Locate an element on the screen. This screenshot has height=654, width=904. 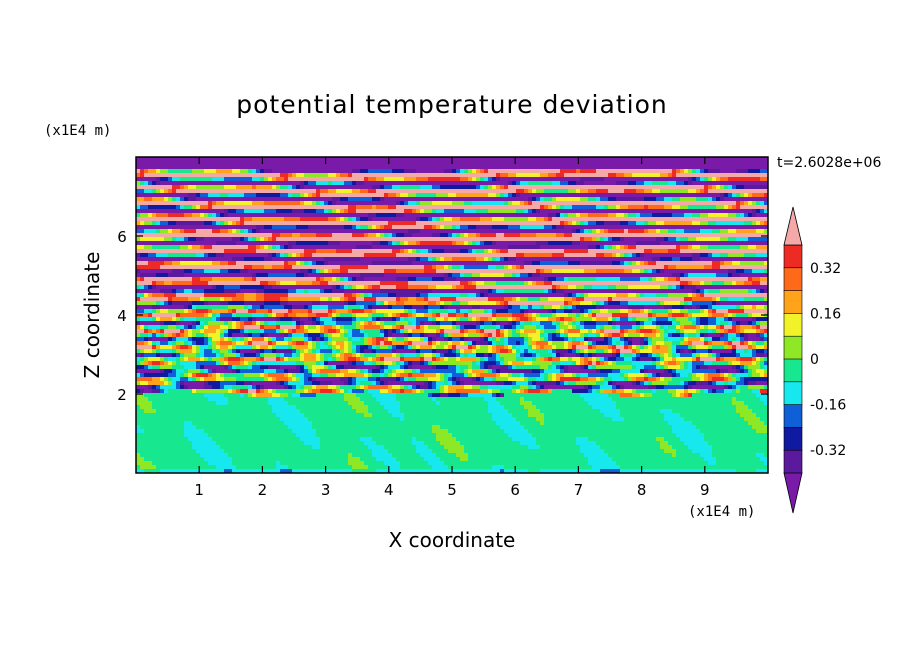
contour-row is located at coordinates (452, 223).